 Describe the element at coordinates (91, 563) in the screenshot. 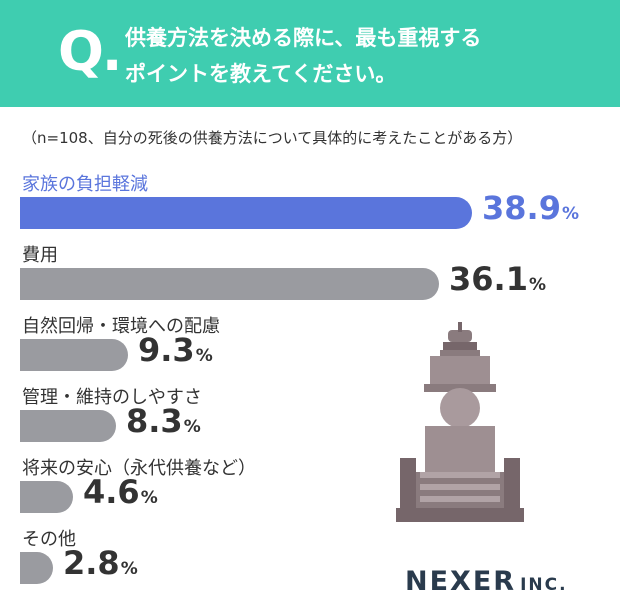

I see `value-number: 2.8` at that location.